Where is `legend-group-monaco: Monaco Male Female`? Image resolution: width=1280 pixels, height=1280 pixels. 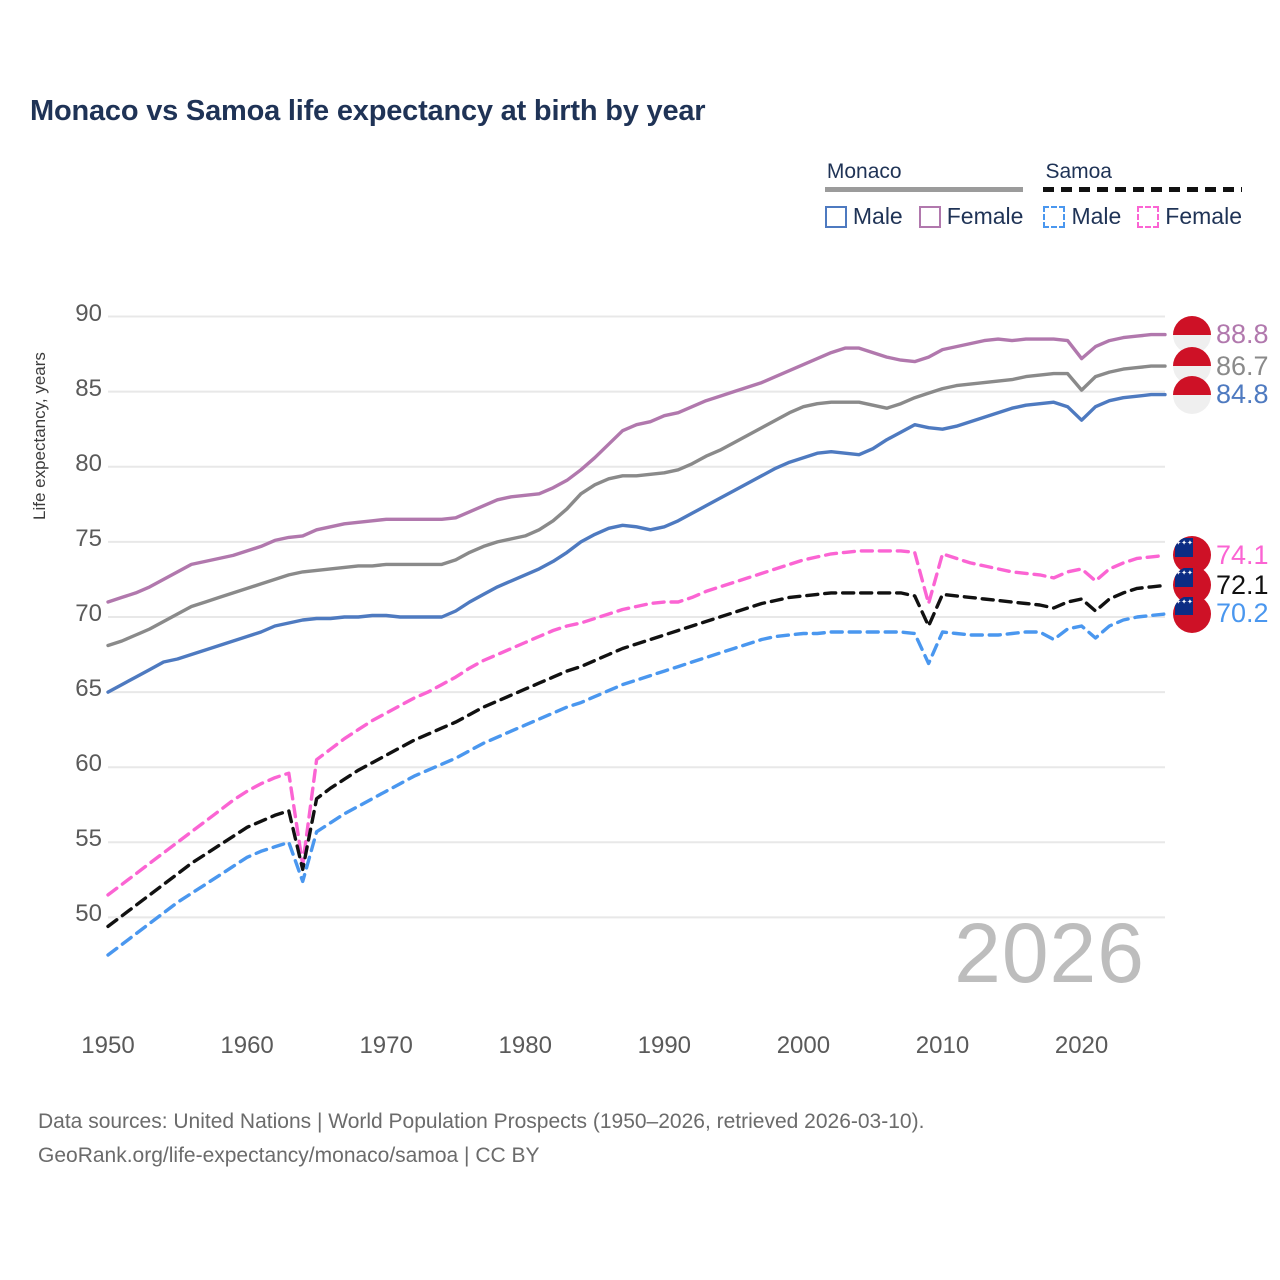 legend-group-monaco: Monaco Male Female is located at coordinates (924, 195).